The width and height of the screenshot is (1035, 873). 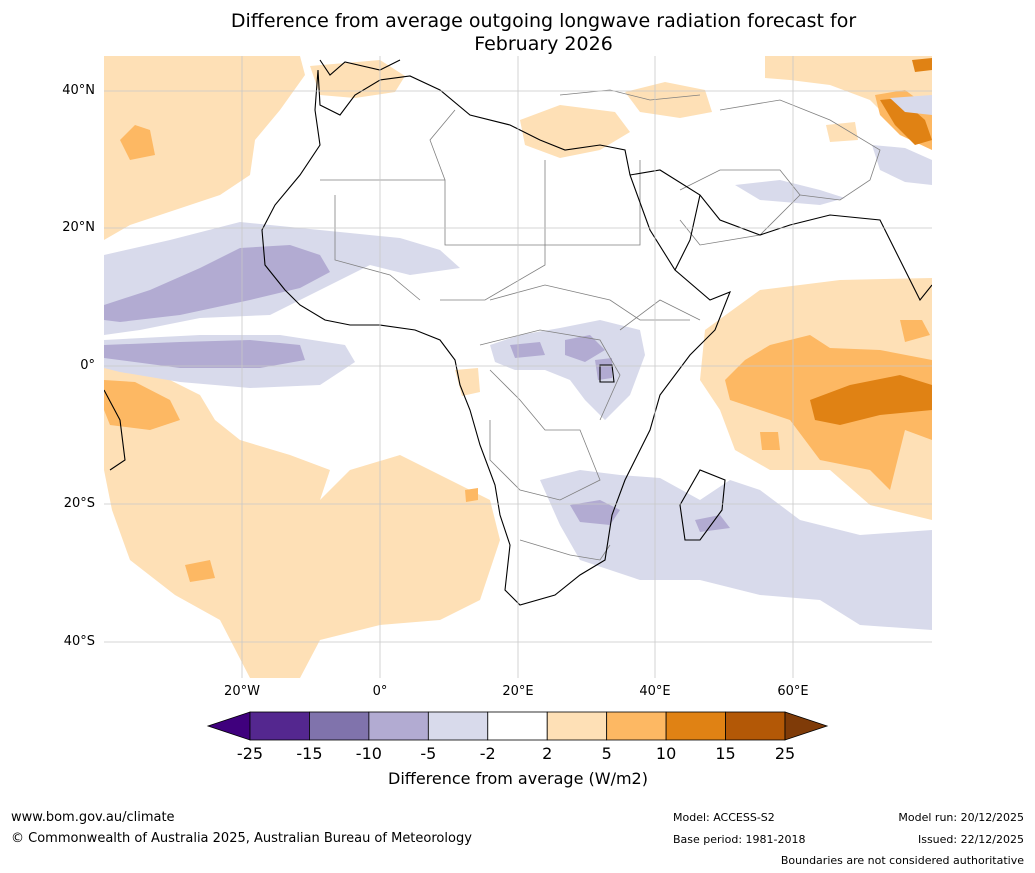 I want to click on footer-model: Model: ACCESS-S2, so click(x=724, y=817).